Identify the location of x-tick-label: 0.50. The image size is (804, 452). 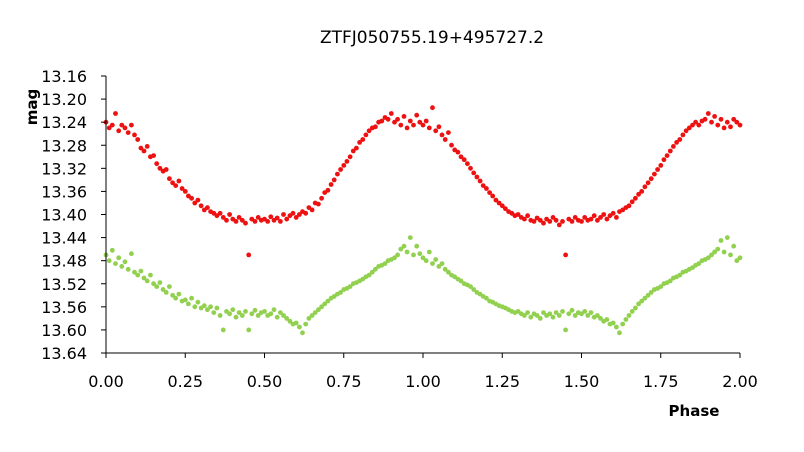
(265, 381).